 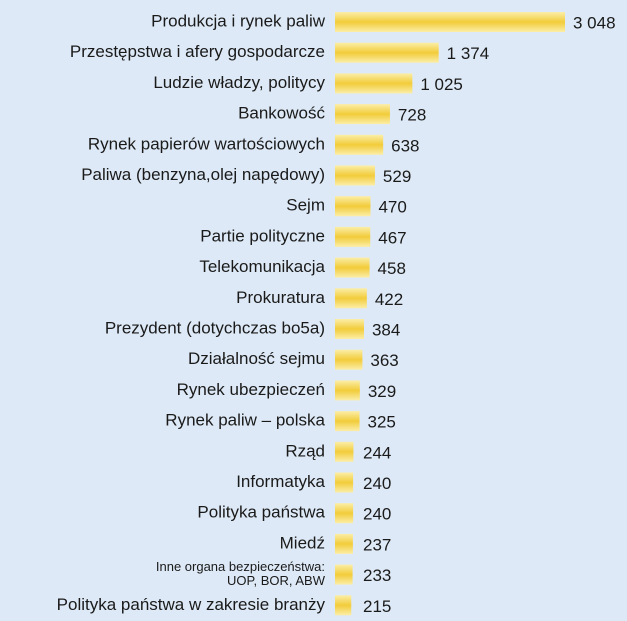 What do you see at coordinates (191, 604) in the screenshot?
I see `category-label: Polityka państwa w zakresie branży` at bounding box center [191, 604].